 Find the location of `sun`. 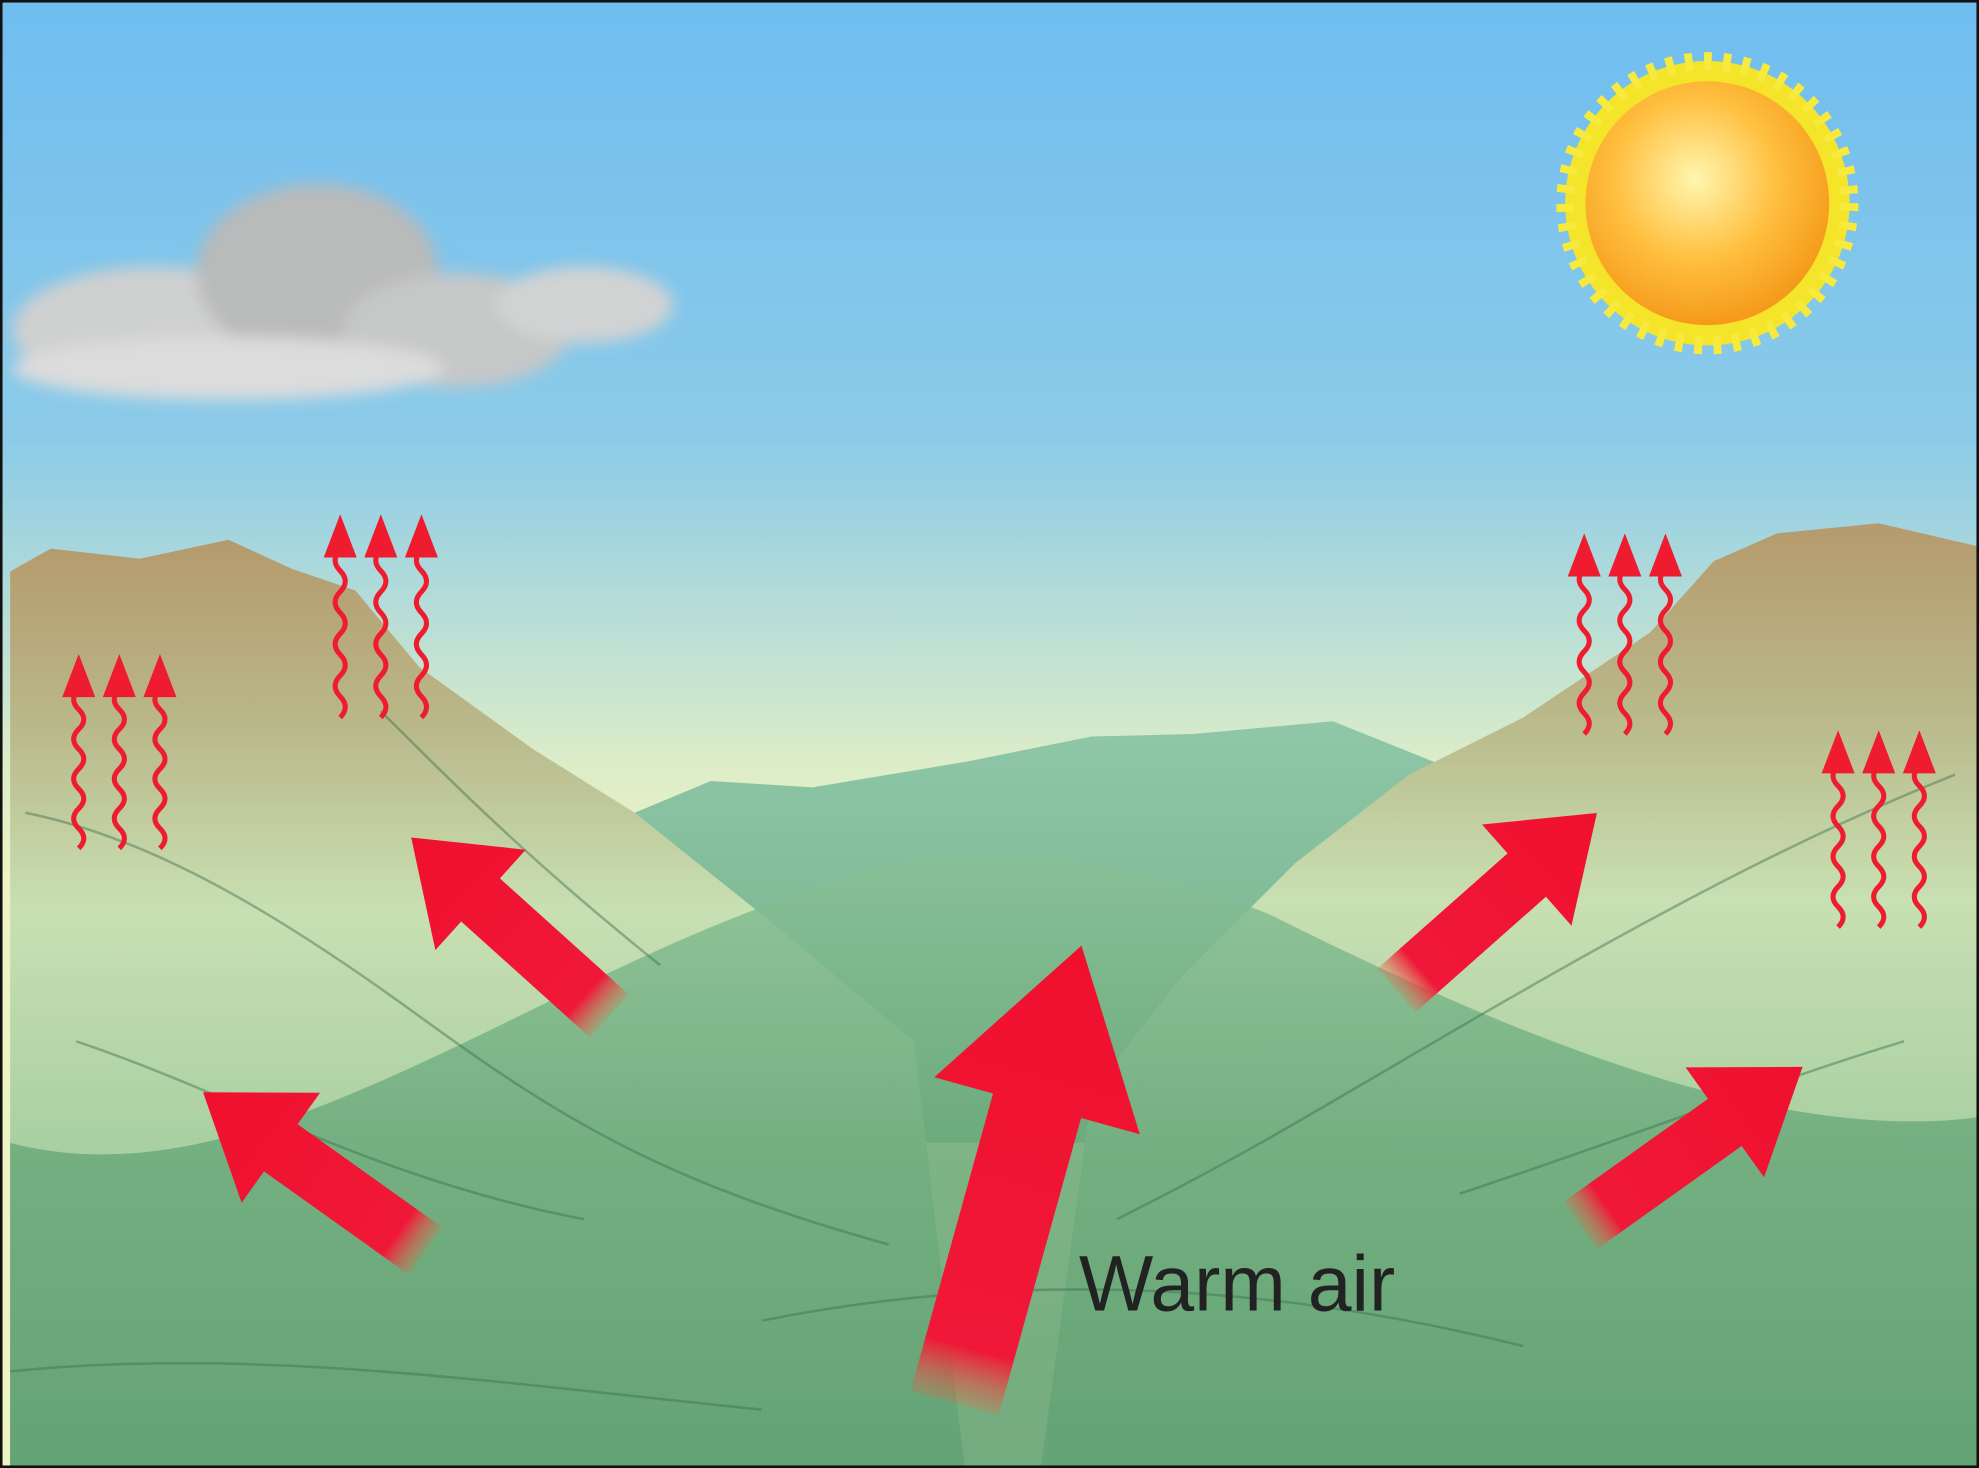

sun is located at coordinates (1707, 203).